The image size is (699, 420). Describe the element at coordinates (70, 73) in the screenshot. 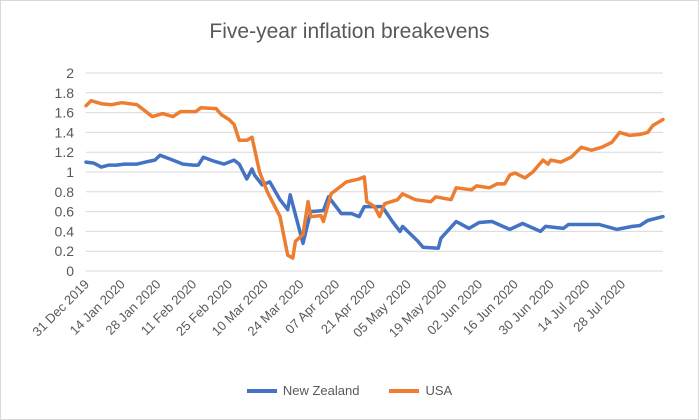

I see `y-tick-label: 2` at that location.